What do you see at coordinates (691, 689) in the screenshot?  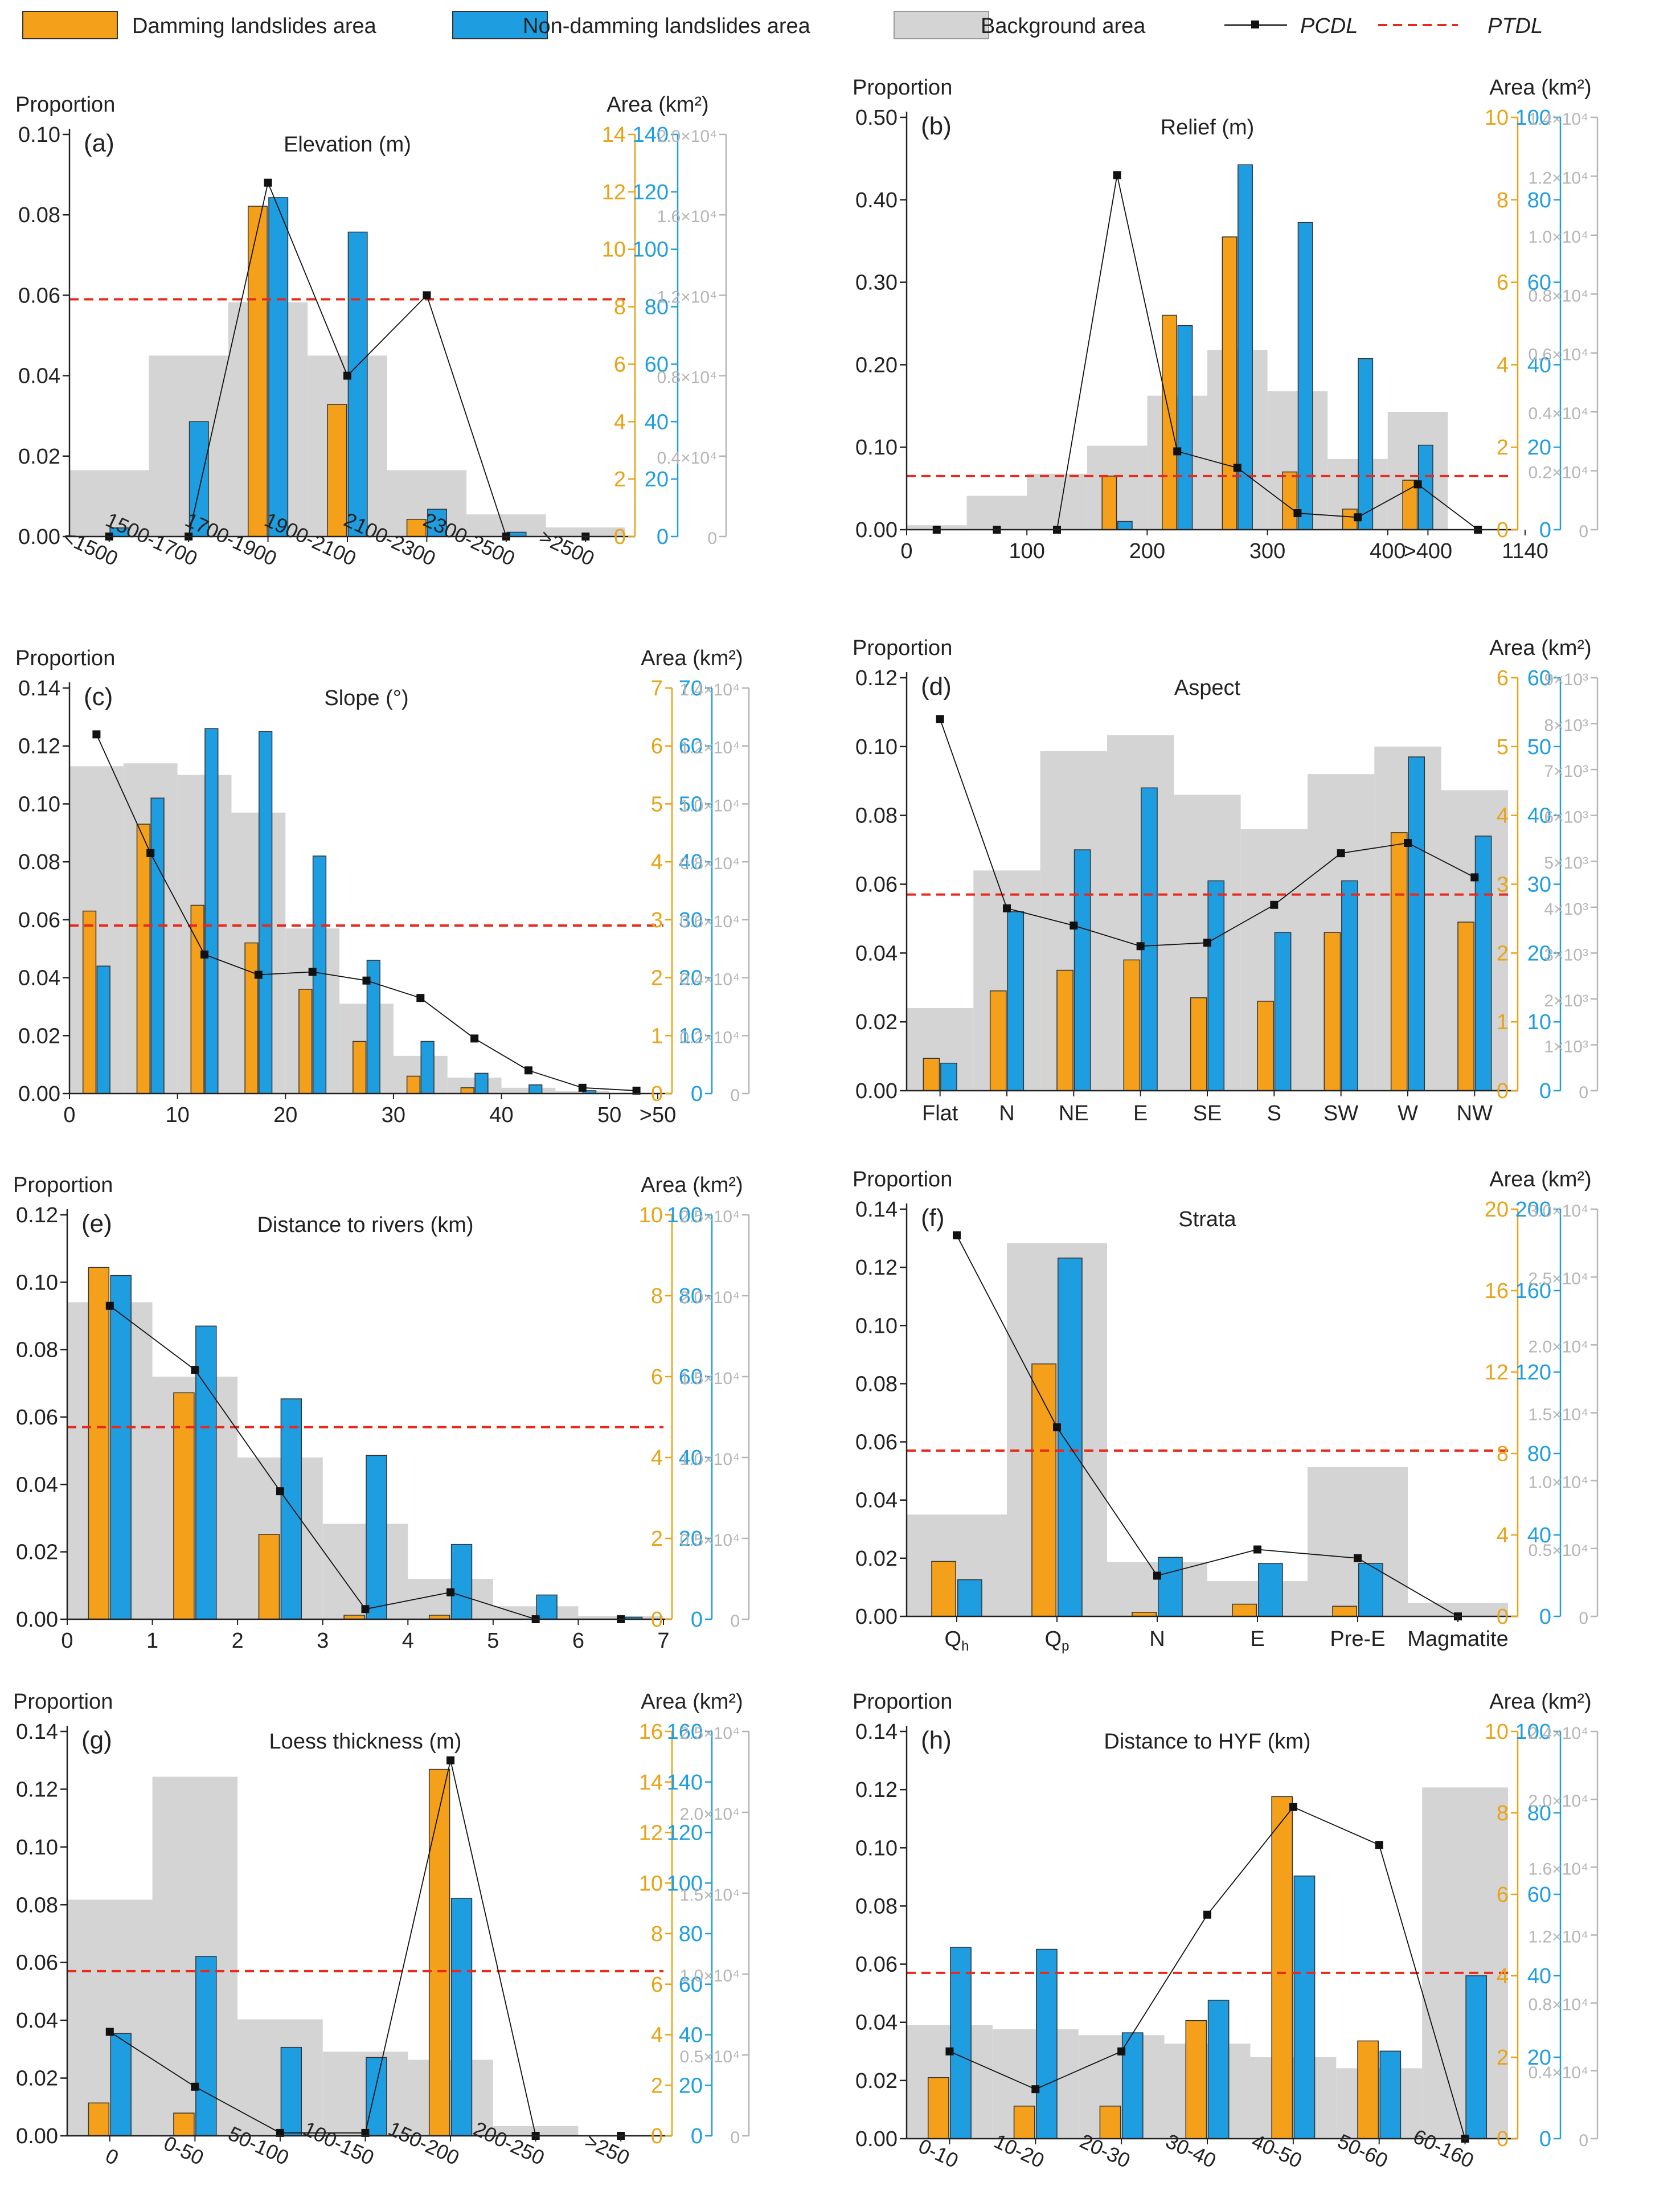 I see `non-damming-axis-tick-label: 70` at bounding box center [691, 689].